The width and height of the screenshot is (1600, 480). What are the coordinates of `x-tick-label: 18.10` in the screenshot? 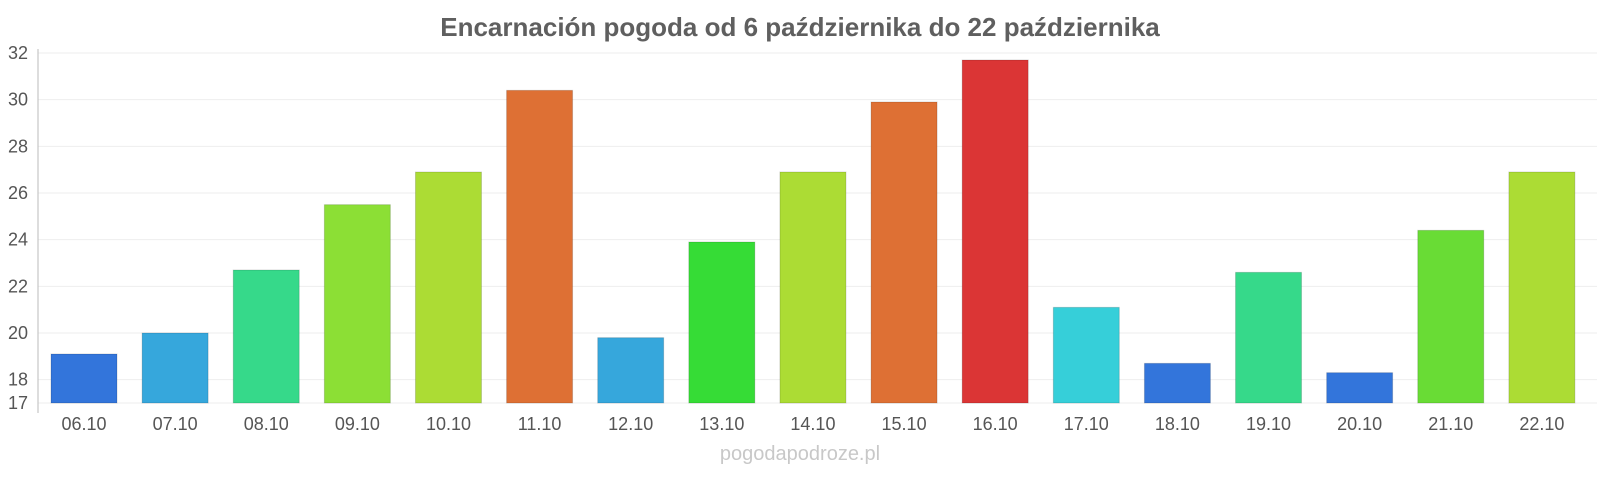 It's located at (1177, 424).